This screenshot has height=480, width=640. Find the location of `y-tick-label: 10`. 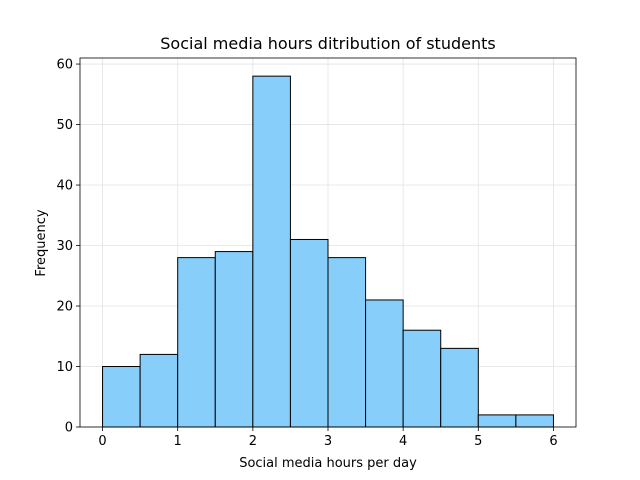

y-tick-label: 10 is located at coordinates (64, 367).